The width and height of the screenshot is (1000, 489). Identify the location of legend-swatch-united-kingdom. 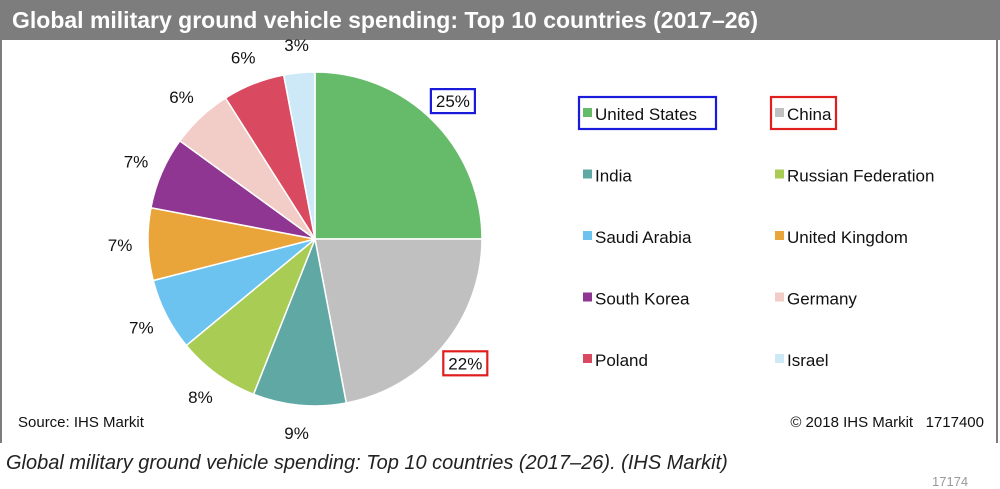
(779, 235).